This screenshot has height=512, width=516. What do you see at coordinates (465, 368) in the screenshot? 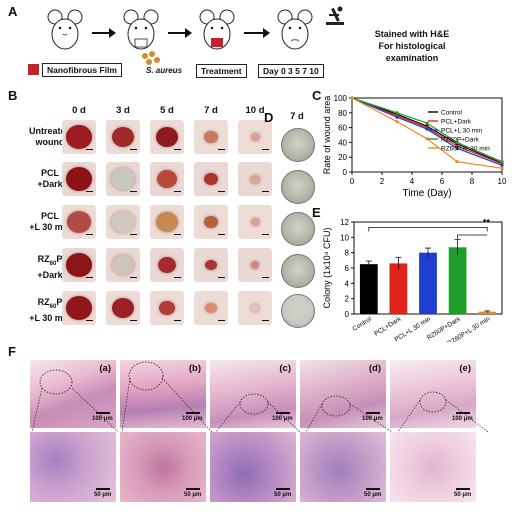
I see `histology-panel-label: (e)` at bounding box center [465, 368].